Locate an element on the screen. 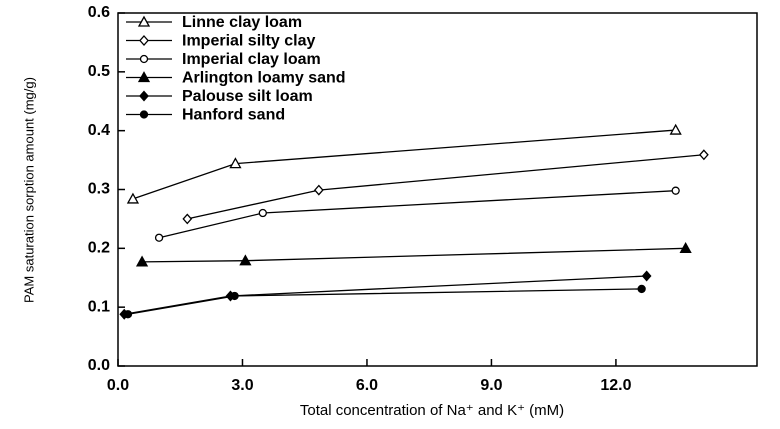 This screenshot has height=429, width=780. legend-label: Imperial clay loam is located at coordinates (251, 59).